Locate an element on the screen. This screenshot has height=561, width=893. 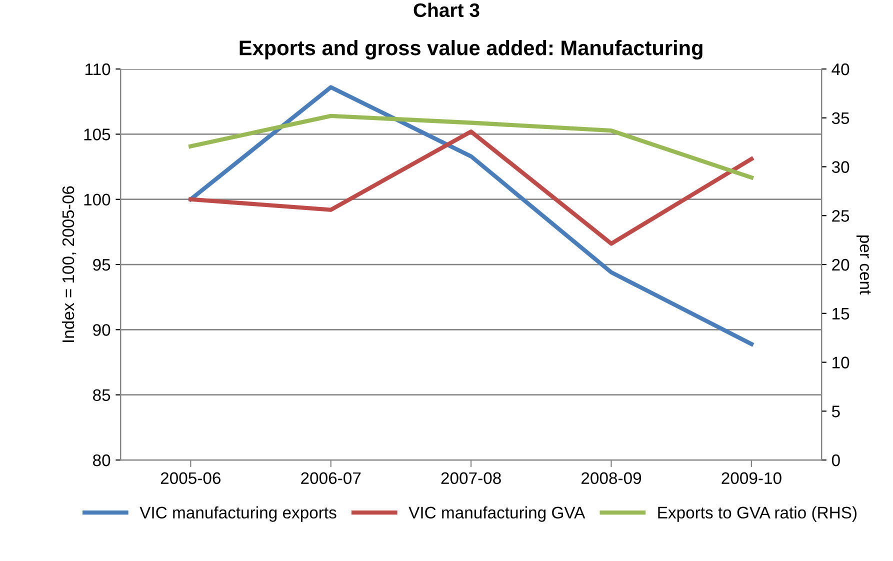
y-tick-label: 85 is located at coordinates (101, 395).